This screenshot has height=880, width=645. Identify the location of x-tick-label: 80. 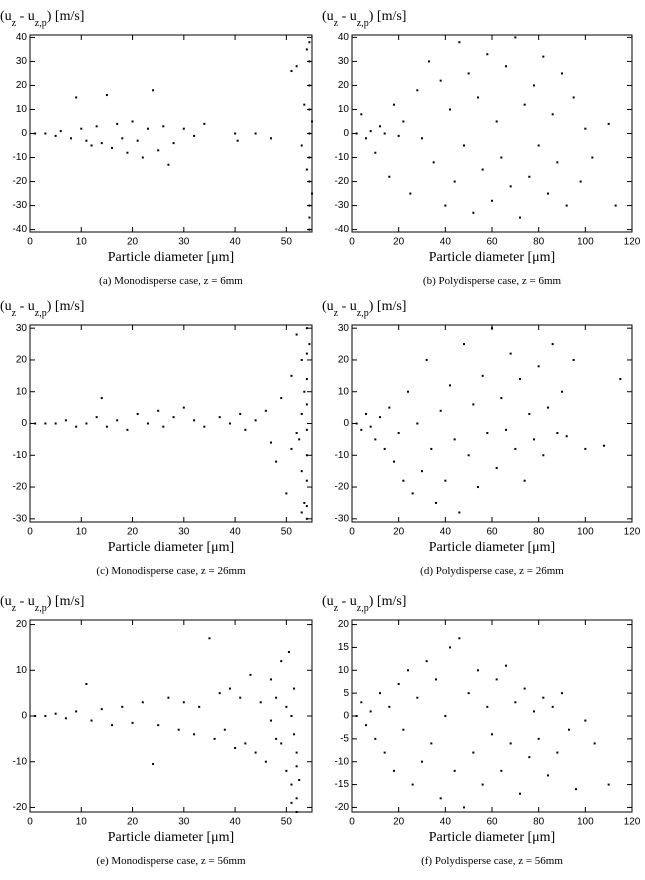
(539, 242).